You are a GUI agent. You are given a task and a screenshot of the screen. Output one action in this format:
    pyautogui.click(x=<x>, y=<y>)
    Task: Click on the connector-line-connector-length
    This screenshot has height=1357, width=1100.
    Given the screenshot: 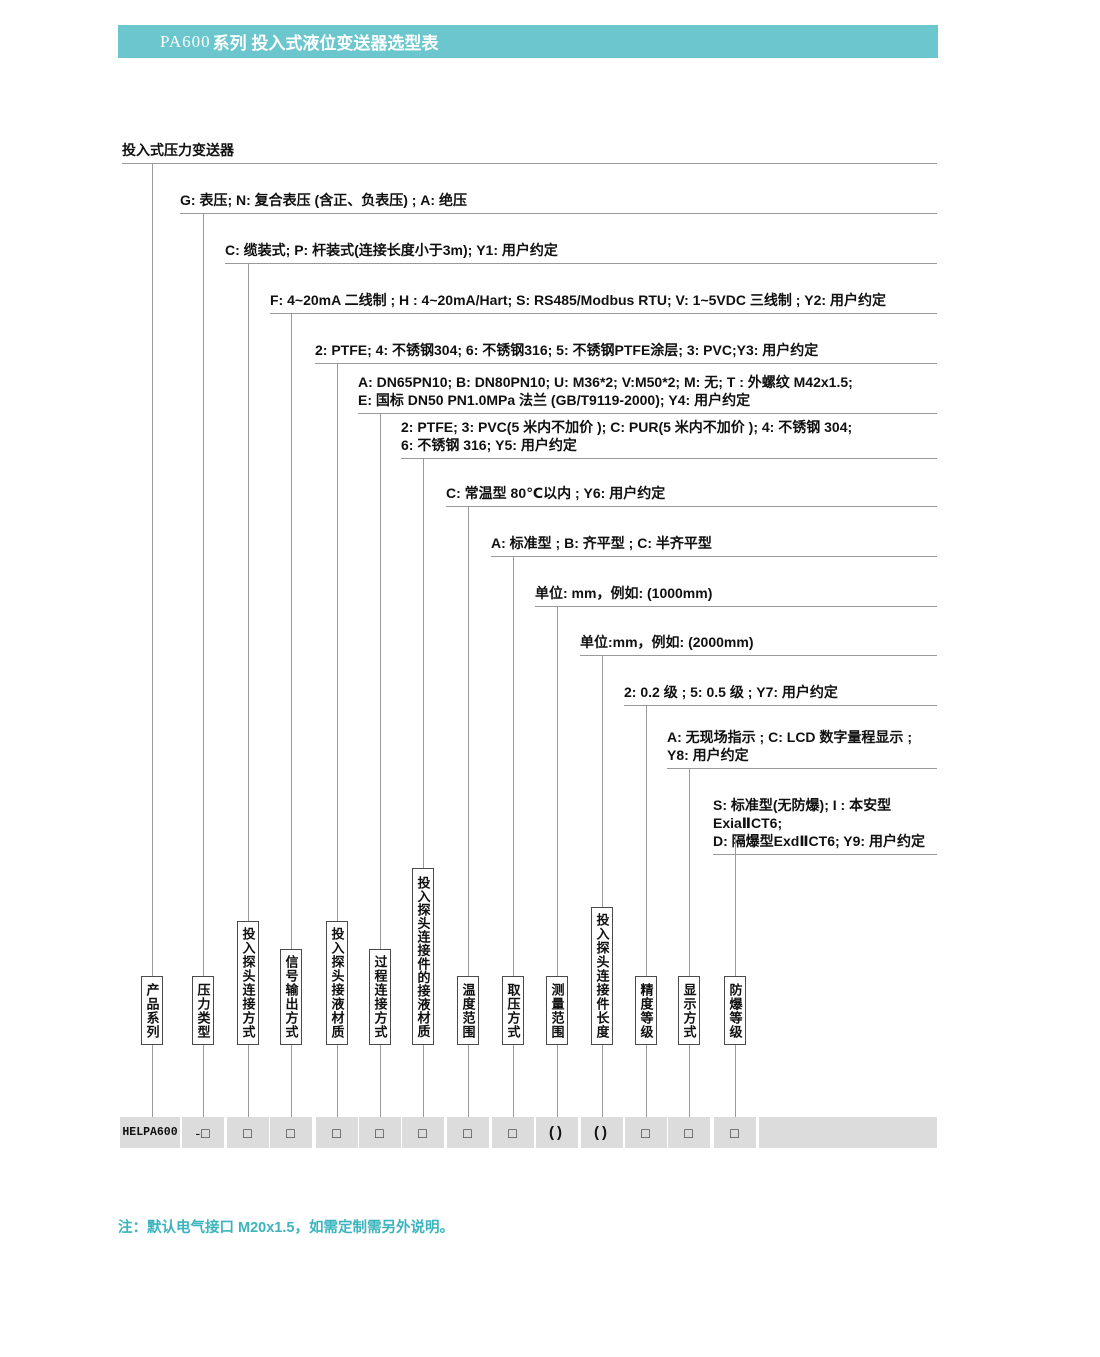 What is the action you would take?
    pyautogui.click(x=602, y=886)
    